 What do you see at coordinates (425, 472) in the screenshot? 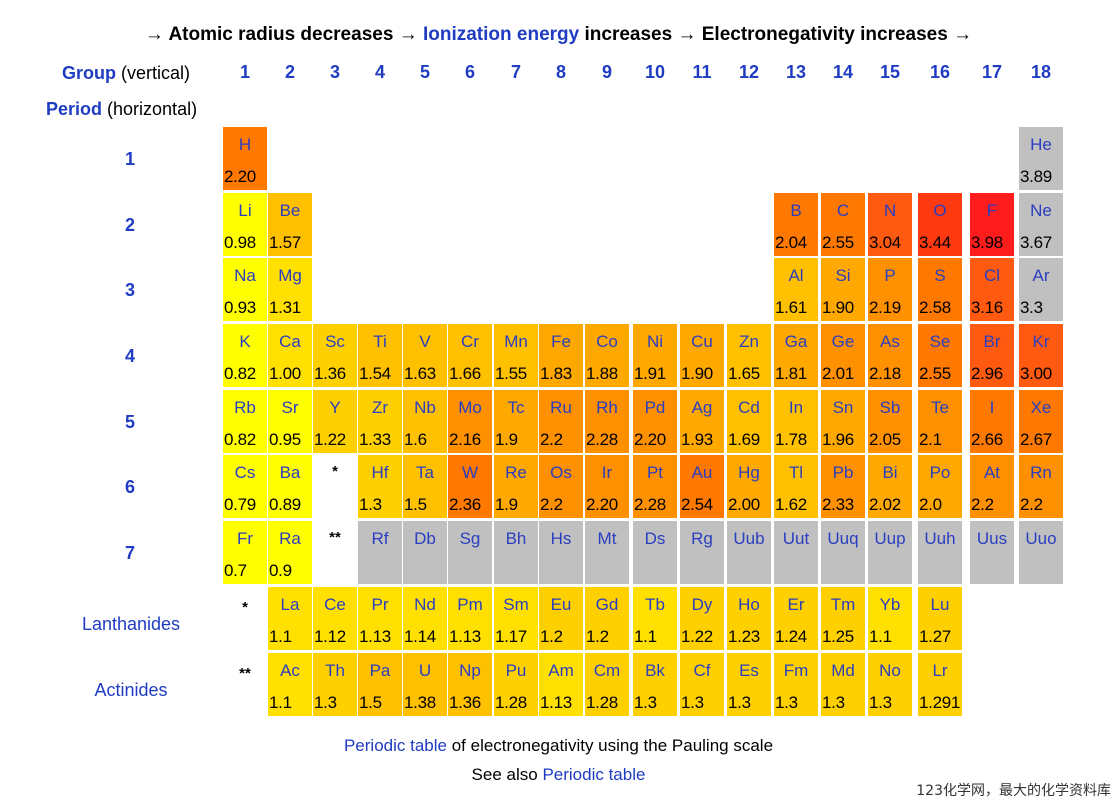
I see `element-symbol: Ta` at bounding box center [425, 472].